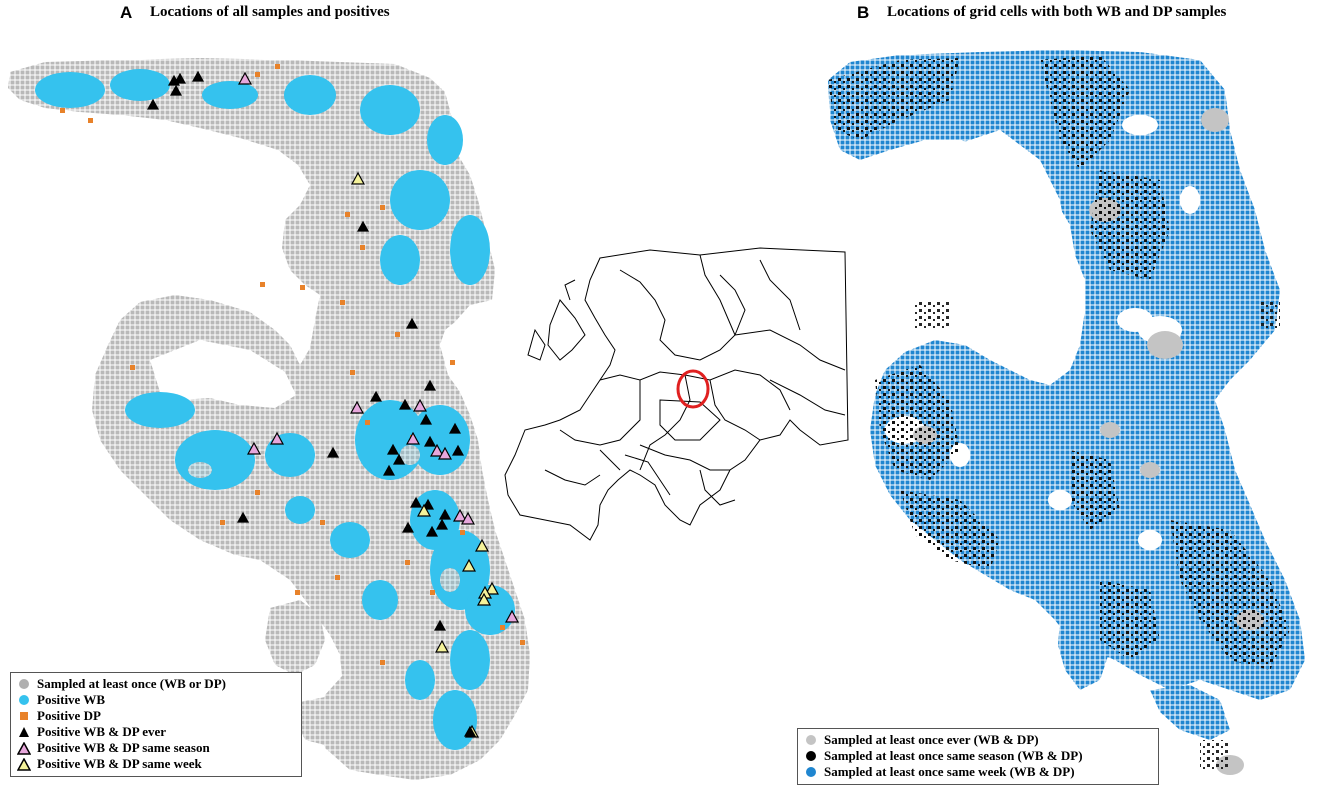  I want to click on legend-a-item-wb-dp-season: Positive WB & DP same season, so click(154, 748).